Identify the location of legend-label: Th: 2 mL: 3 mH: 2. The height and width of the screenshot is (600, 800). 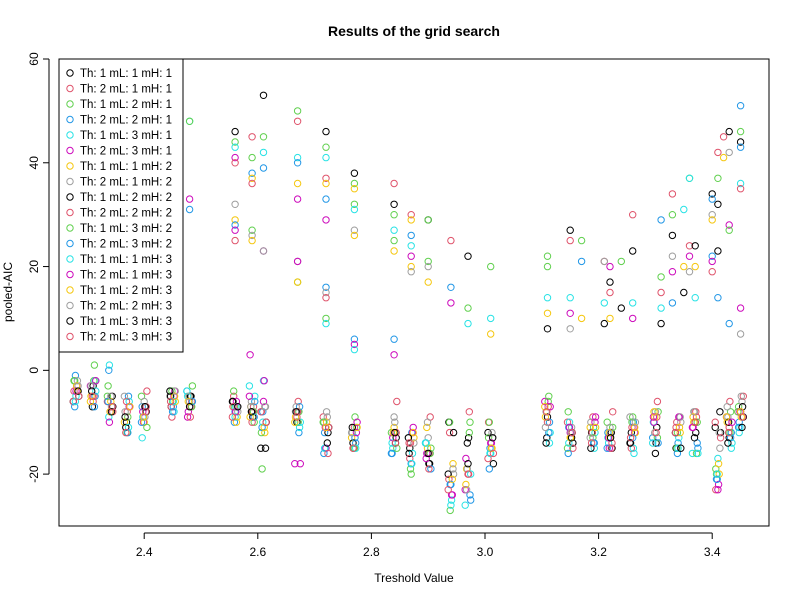
(126, 245).